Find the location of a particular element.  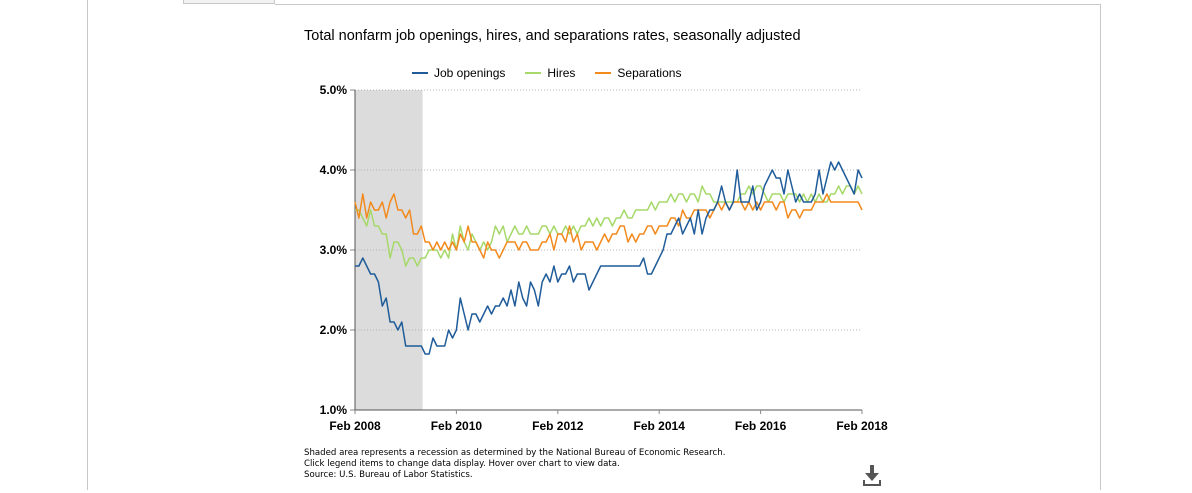

legend-swatch-hires is located at coordinates (533, 73).